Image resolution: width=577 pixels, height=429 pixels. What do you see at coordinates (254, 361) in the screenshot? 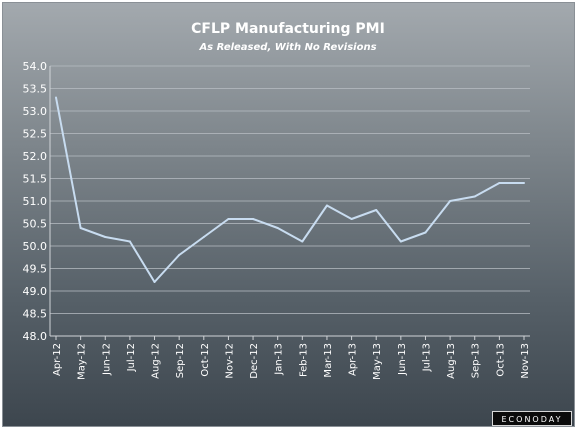
I see `x-tick-label: Dec-12` at bounding box center [254, 361].